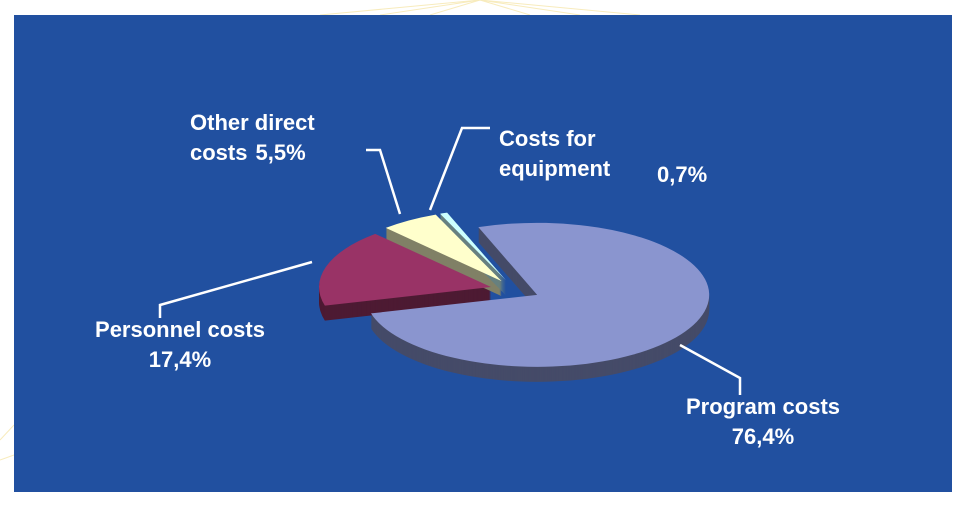  I want to click on category-label: Personnel costs, so click(180, 329).